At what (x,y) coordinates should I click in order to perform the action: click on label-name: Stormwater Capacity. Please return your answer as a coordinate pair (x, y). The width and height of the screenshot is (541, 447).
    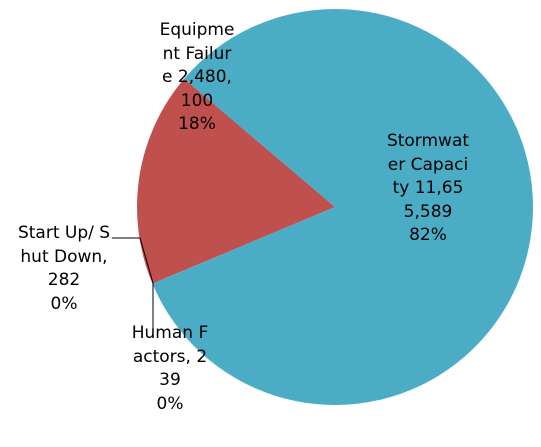
    Looking at the image, I should click on (428, 164).